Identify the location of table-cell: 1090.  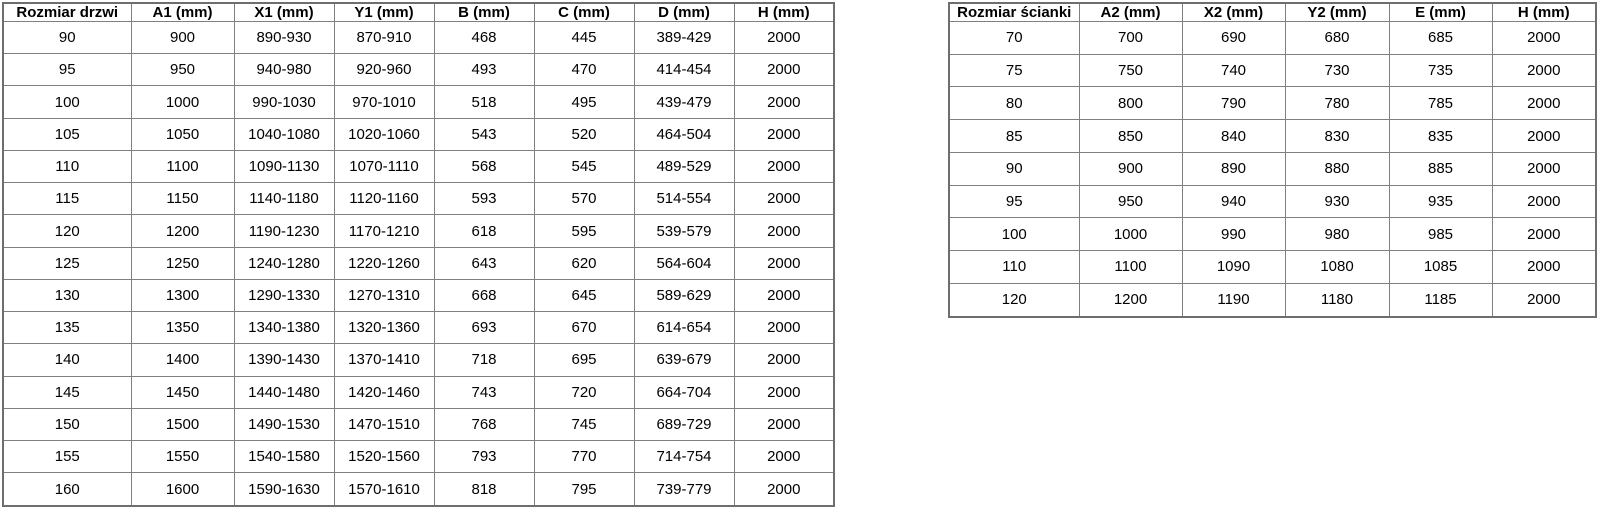
(1233, 267).